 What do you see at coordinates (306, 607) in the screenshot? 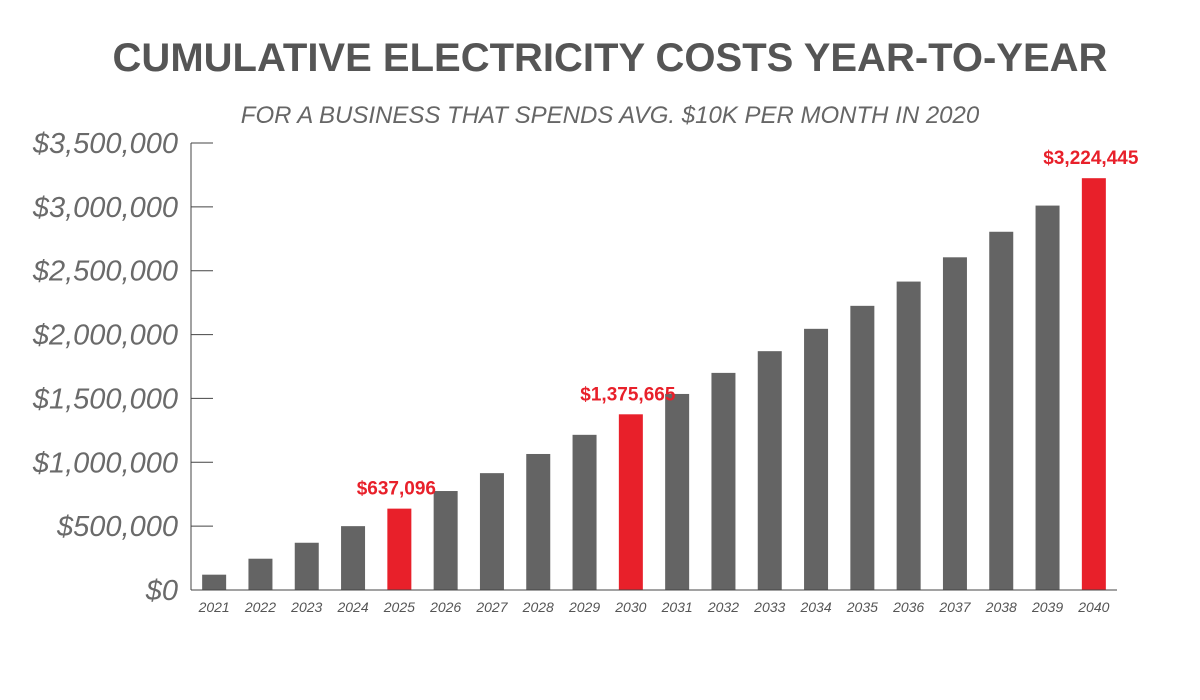
I see `x-tick-label: 2023` at bounding box center [306, 607].